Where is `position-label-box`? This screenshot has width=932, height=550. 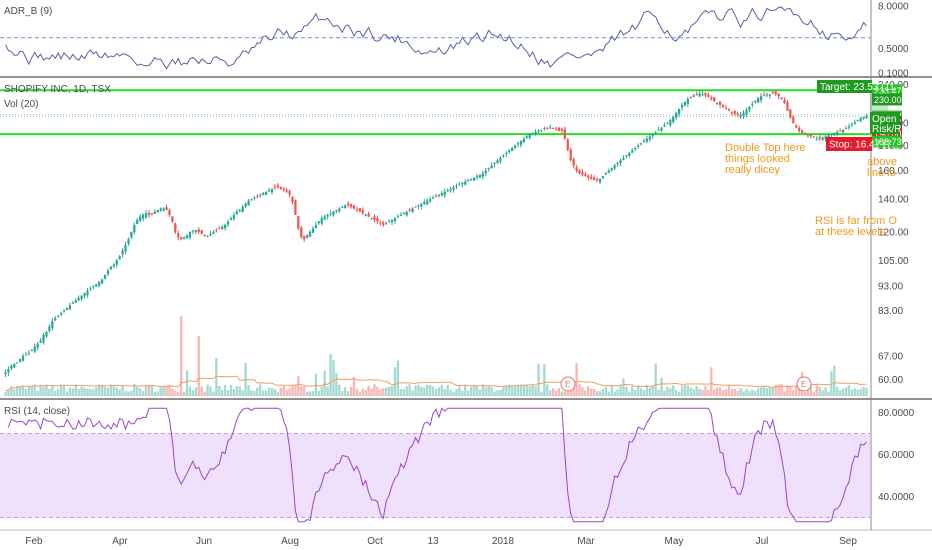
position-label-box is located at coordinates (885, 123).